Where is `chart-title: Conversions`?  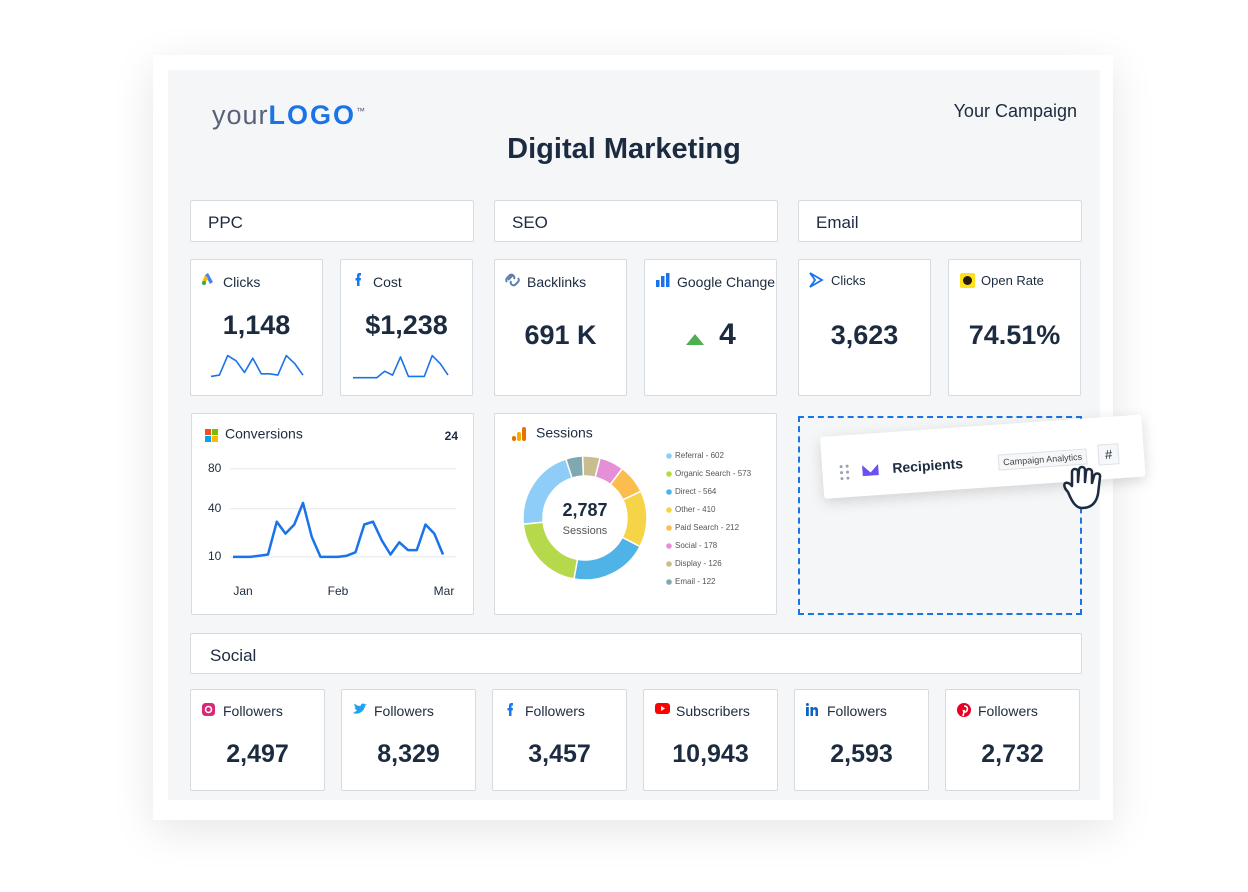
chart-title: Conversions is located at coordinates (264, 434).